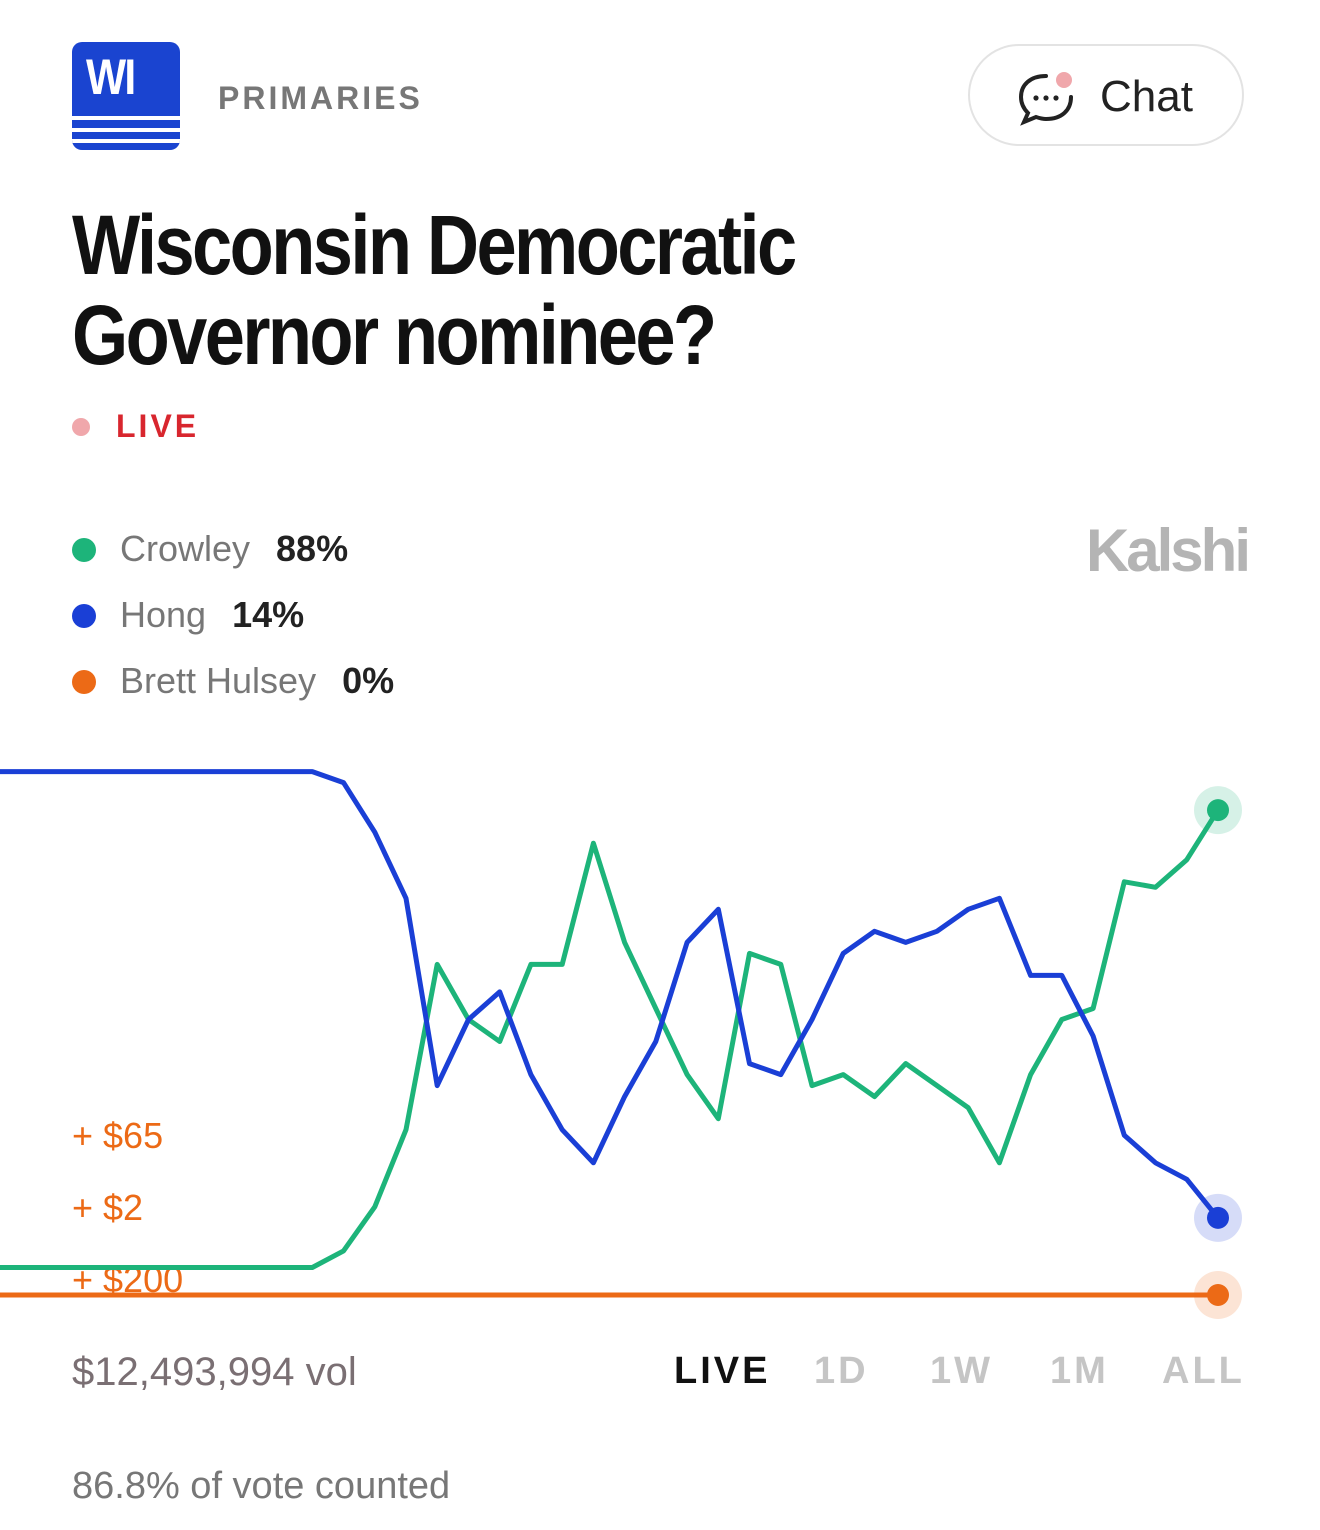 The width and height of the screenshot is (1320, 1530). What do you see at coordinates (331, 1372) in the screenshot?
I see `volume-unit: vol` at bounding box center [331, 1372].